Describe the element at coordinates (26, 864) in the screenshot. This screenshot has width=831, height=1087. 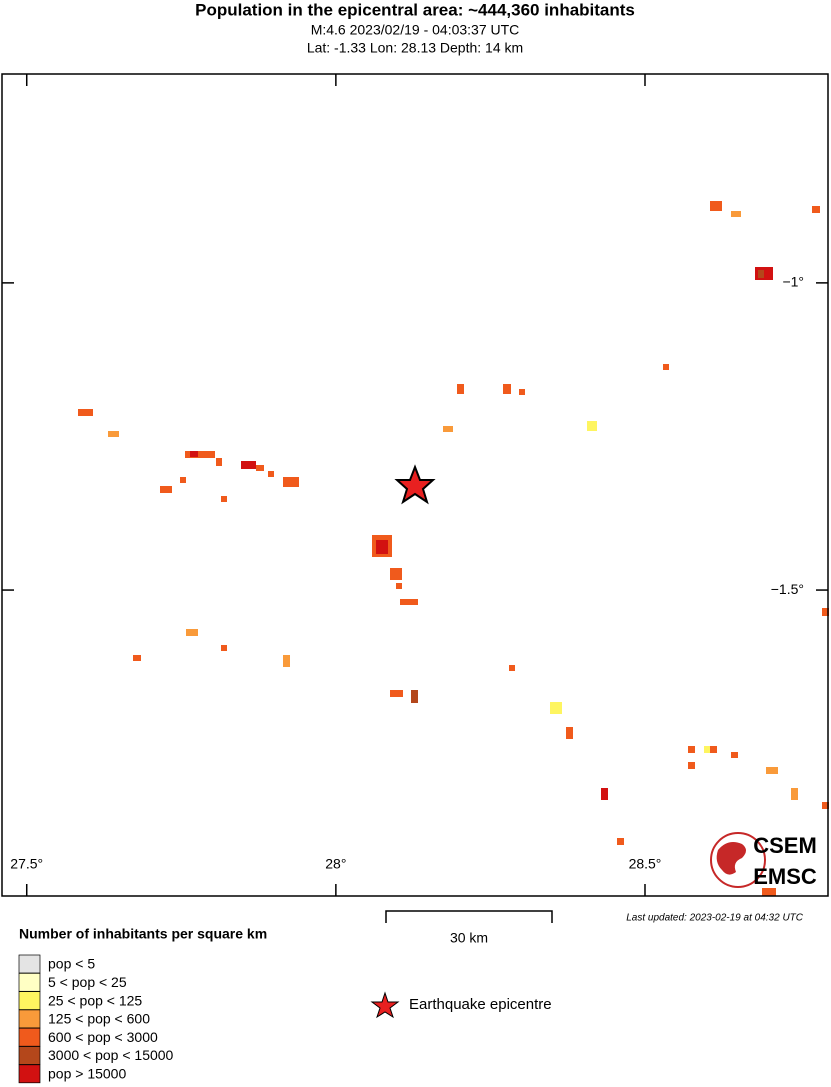
I see `x-tick-label: 27.5°` at that location.